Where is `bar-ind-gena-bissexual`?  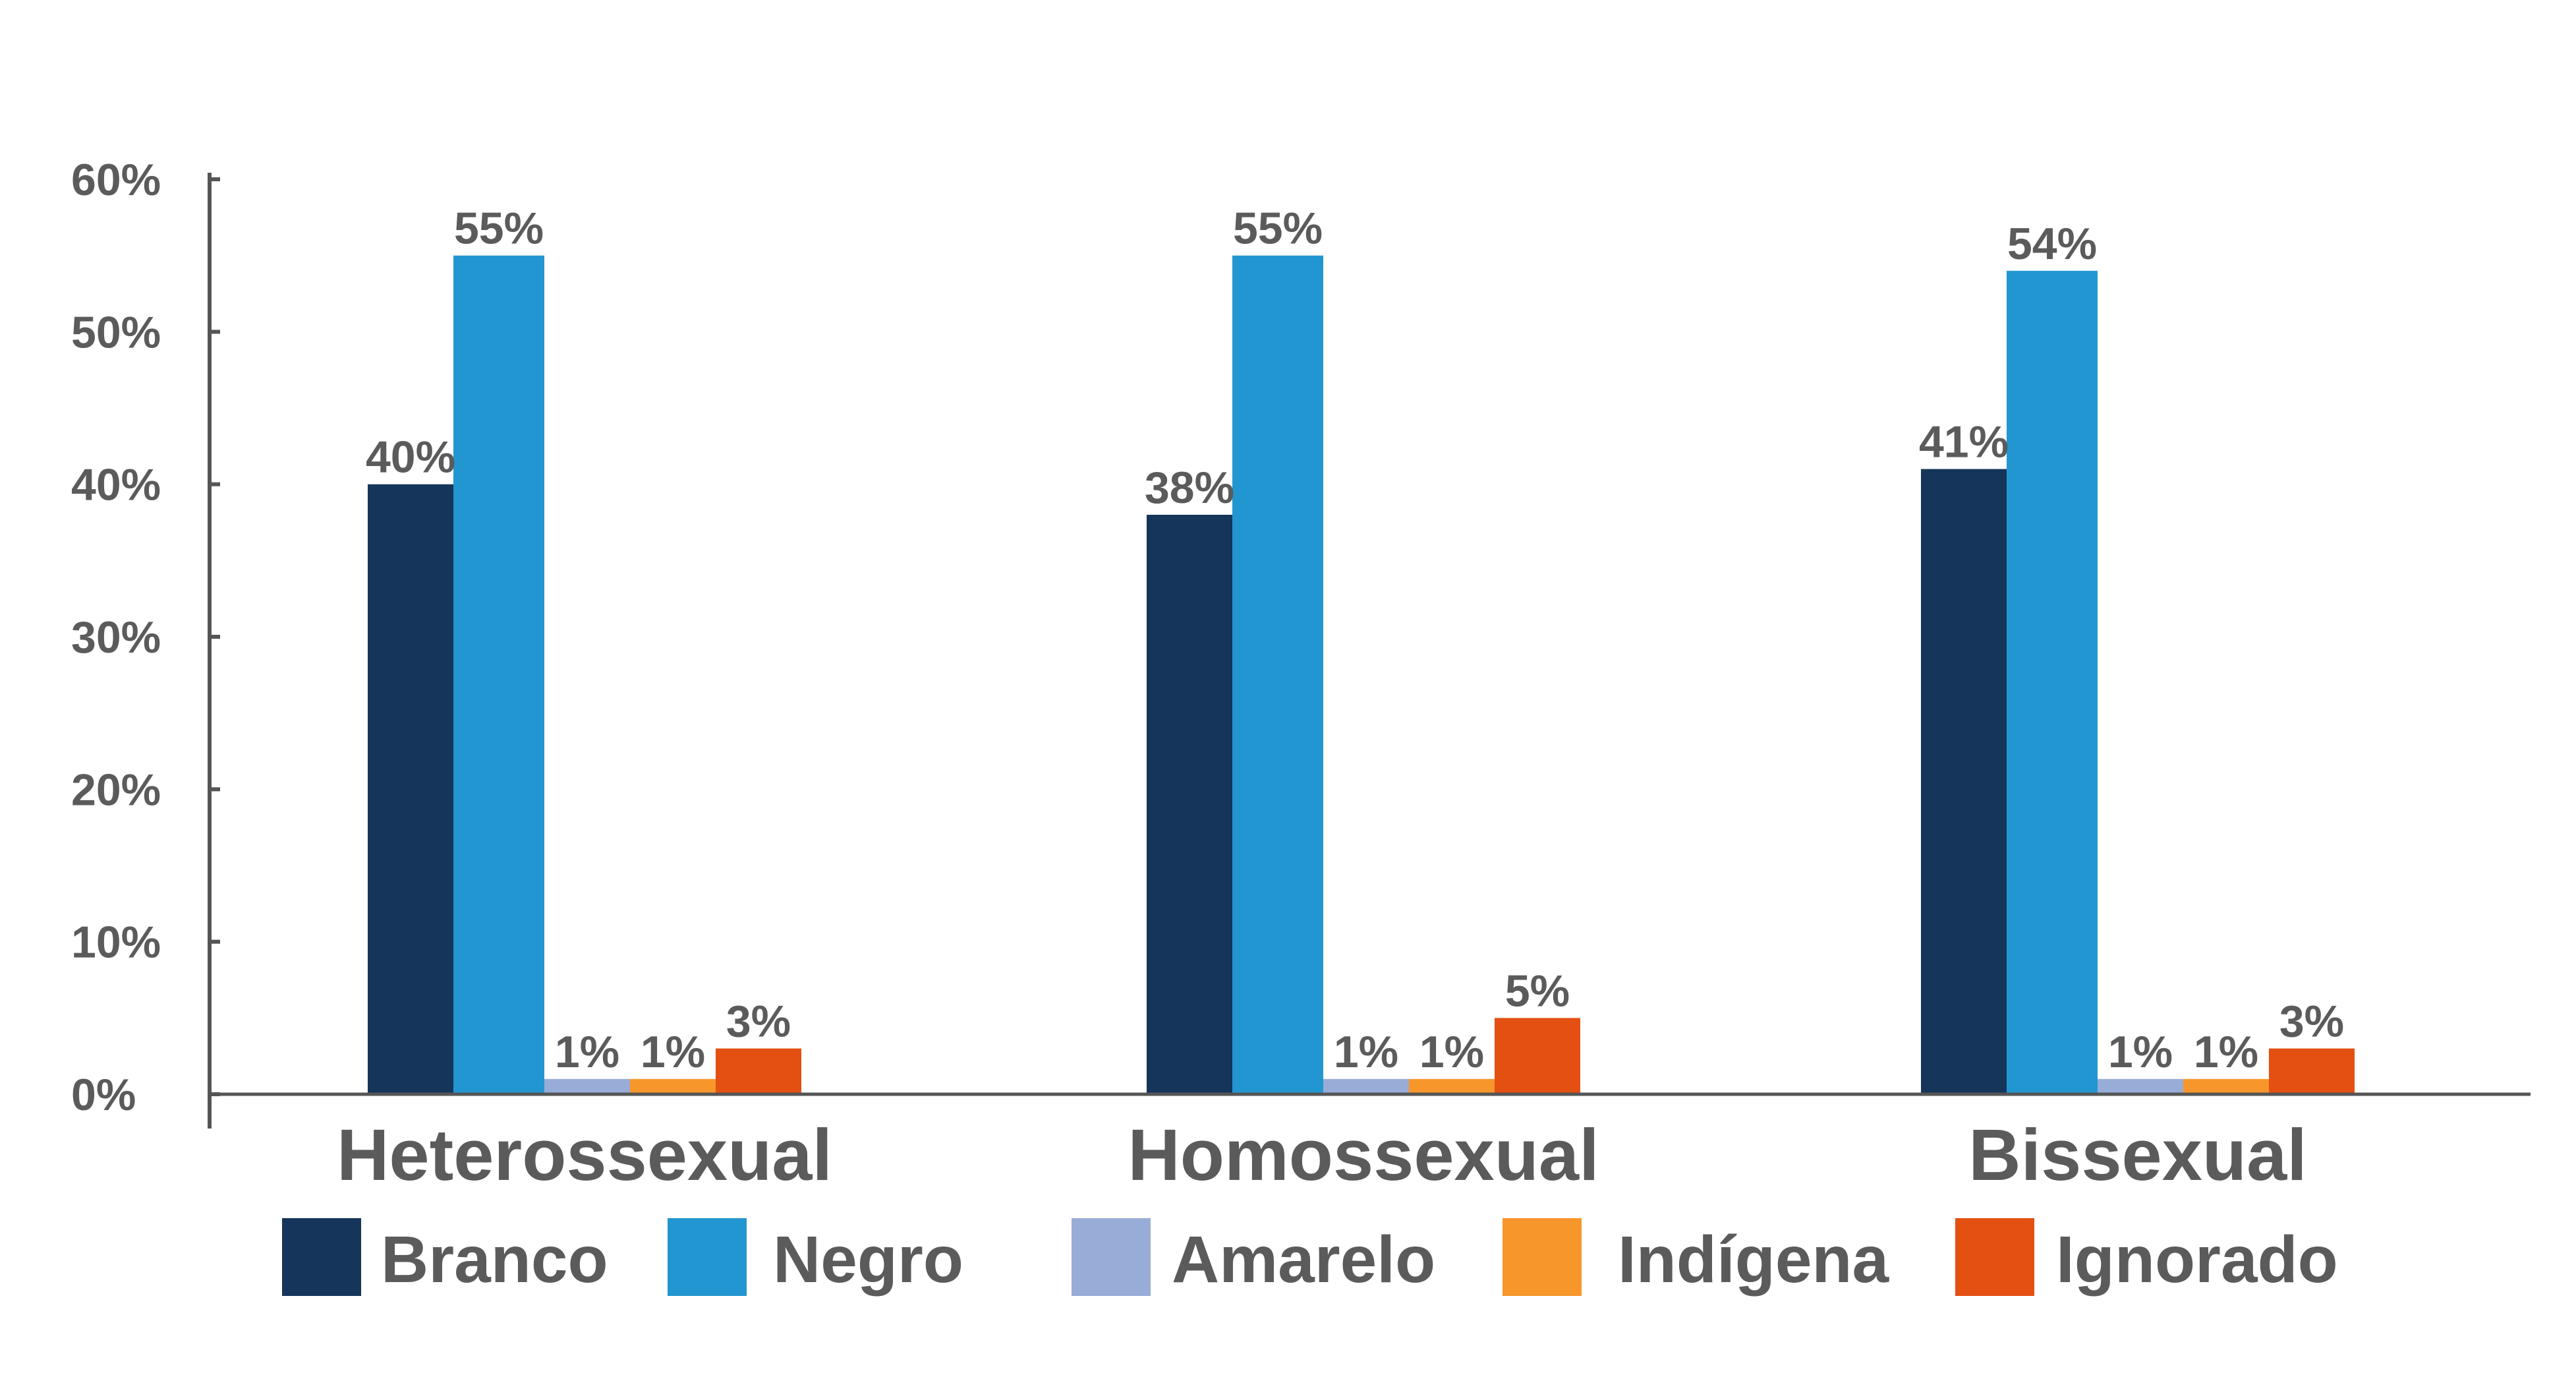 bar-ind-gena-bissexual is located at coordinates (2226, 1086).